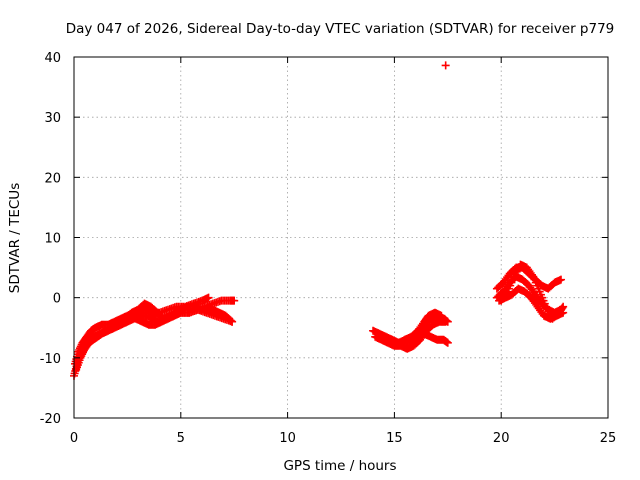 Image resolution: width=640 pixels, height=480 pixels. I want to click on x-tick-label: 25, so click(608, 438).